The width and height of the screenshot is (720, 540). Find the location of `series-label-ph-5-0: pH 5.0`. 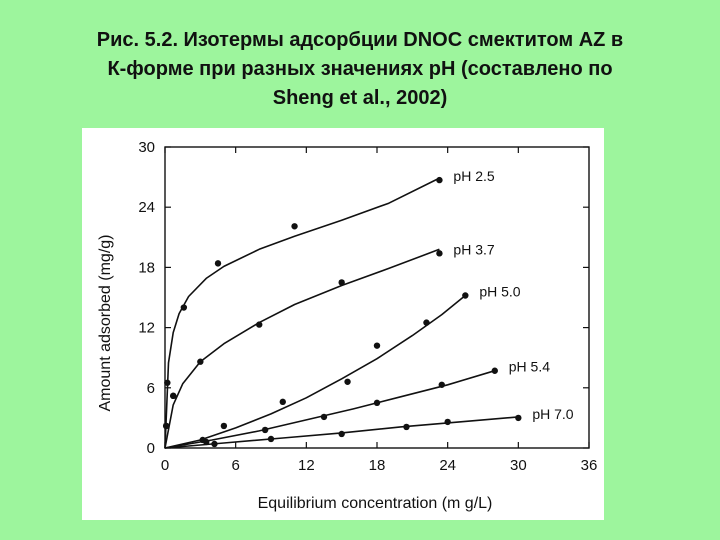

series-label-ph-5-0: pH 5.0 is located at coordinates (499, 291).